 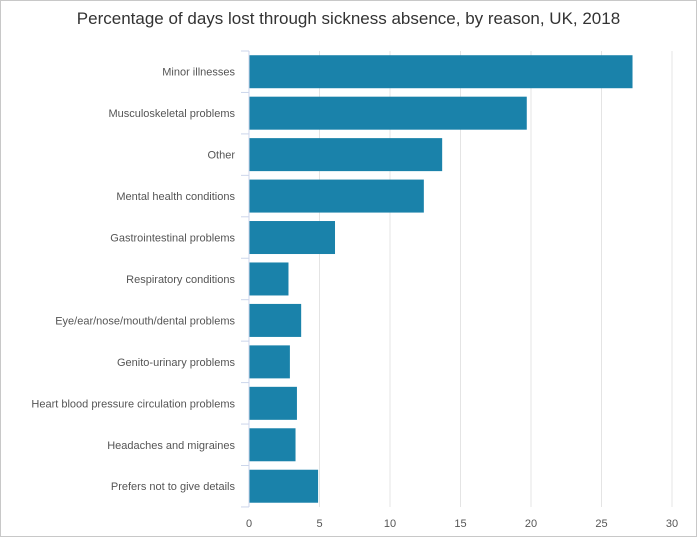 What do you see at coordinates (171, 446) in the screenshot?
I see `category-label: Headaches and migraines` at bounding box center [171, 446].